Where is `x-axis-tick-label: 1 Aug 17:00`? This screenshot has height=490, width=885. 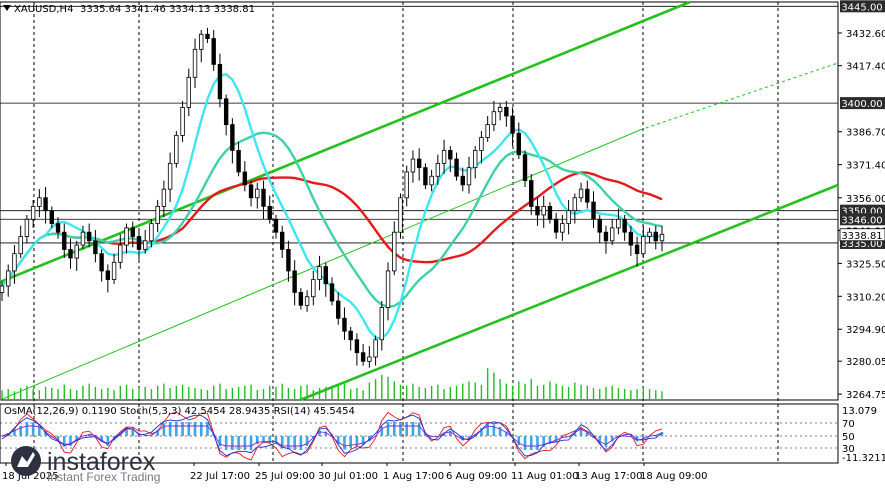 x-axis-tick-label: 1 Aug 17:00 is located at coordinates (413, 476).